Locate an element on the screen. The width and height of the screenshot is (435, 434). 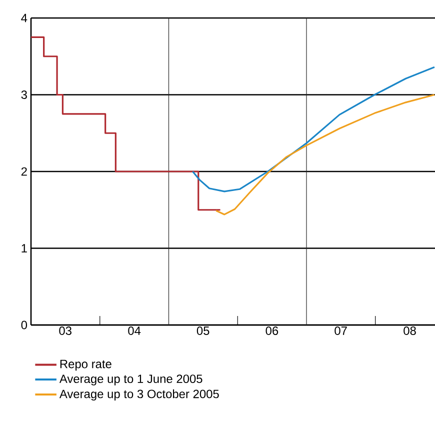
y-tick-label: 3 is located at coordinates (24, 94).